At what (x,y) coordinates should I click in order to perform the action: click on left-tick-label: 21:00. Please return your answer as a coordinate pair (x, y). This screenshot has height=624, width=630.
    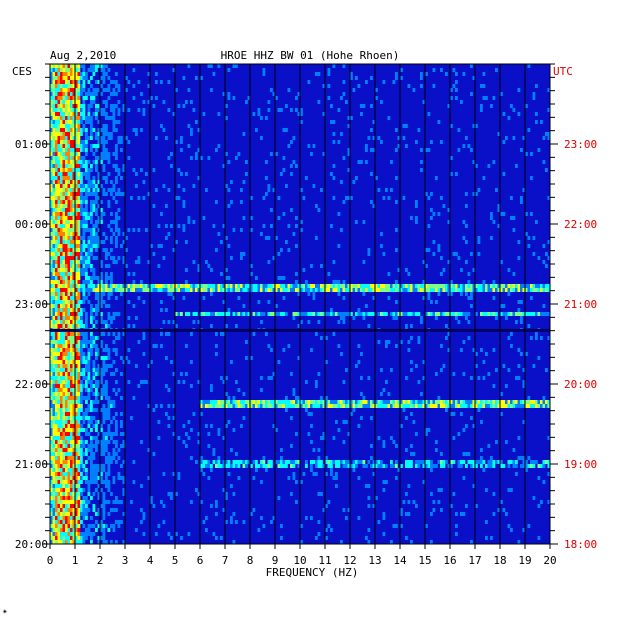
    Looking at the image, I should click on (31, 464).